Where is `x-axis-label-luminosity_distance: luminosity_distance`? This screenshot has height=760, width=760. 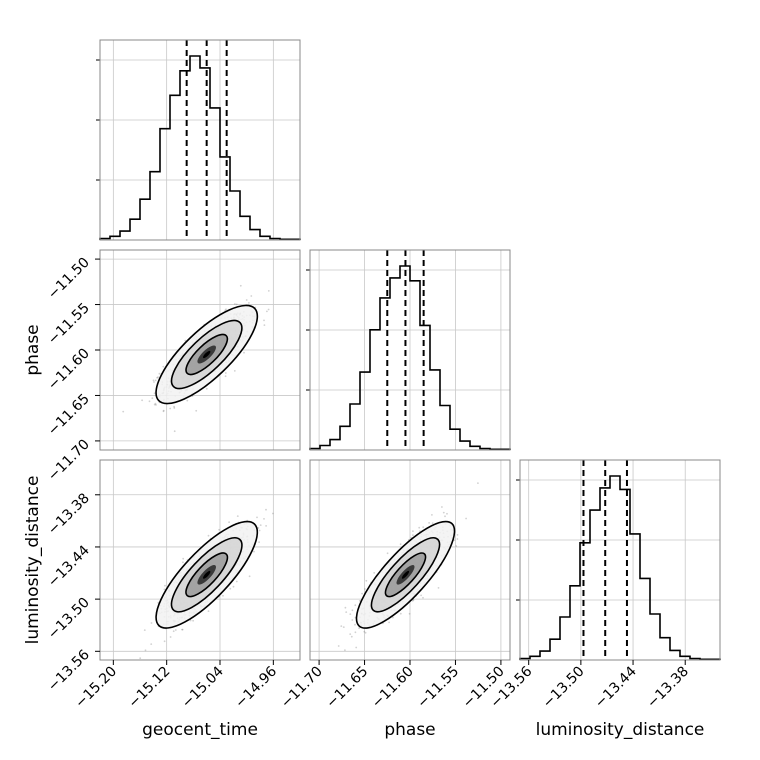 x-axis-label-luminosity_distance: luminosity_distance is located at coordinates (620, 730).